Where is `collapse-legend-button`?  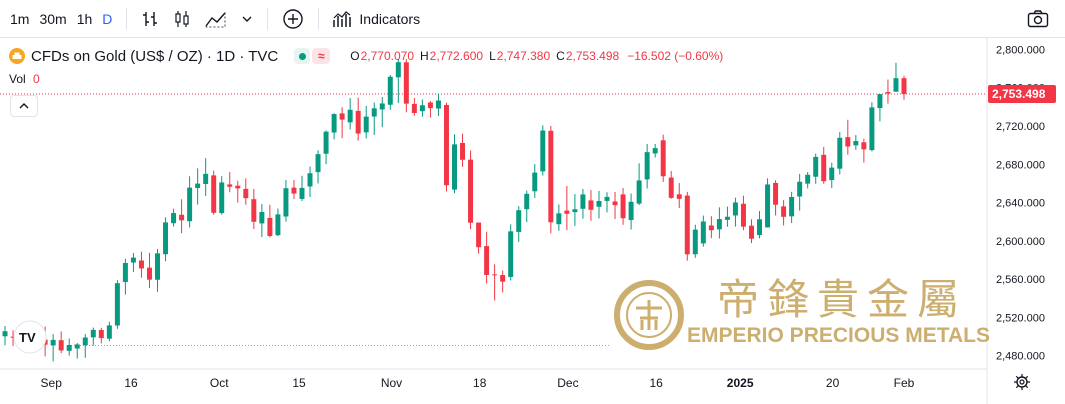 collapse-legend-button is located at coordinates (24, 106).